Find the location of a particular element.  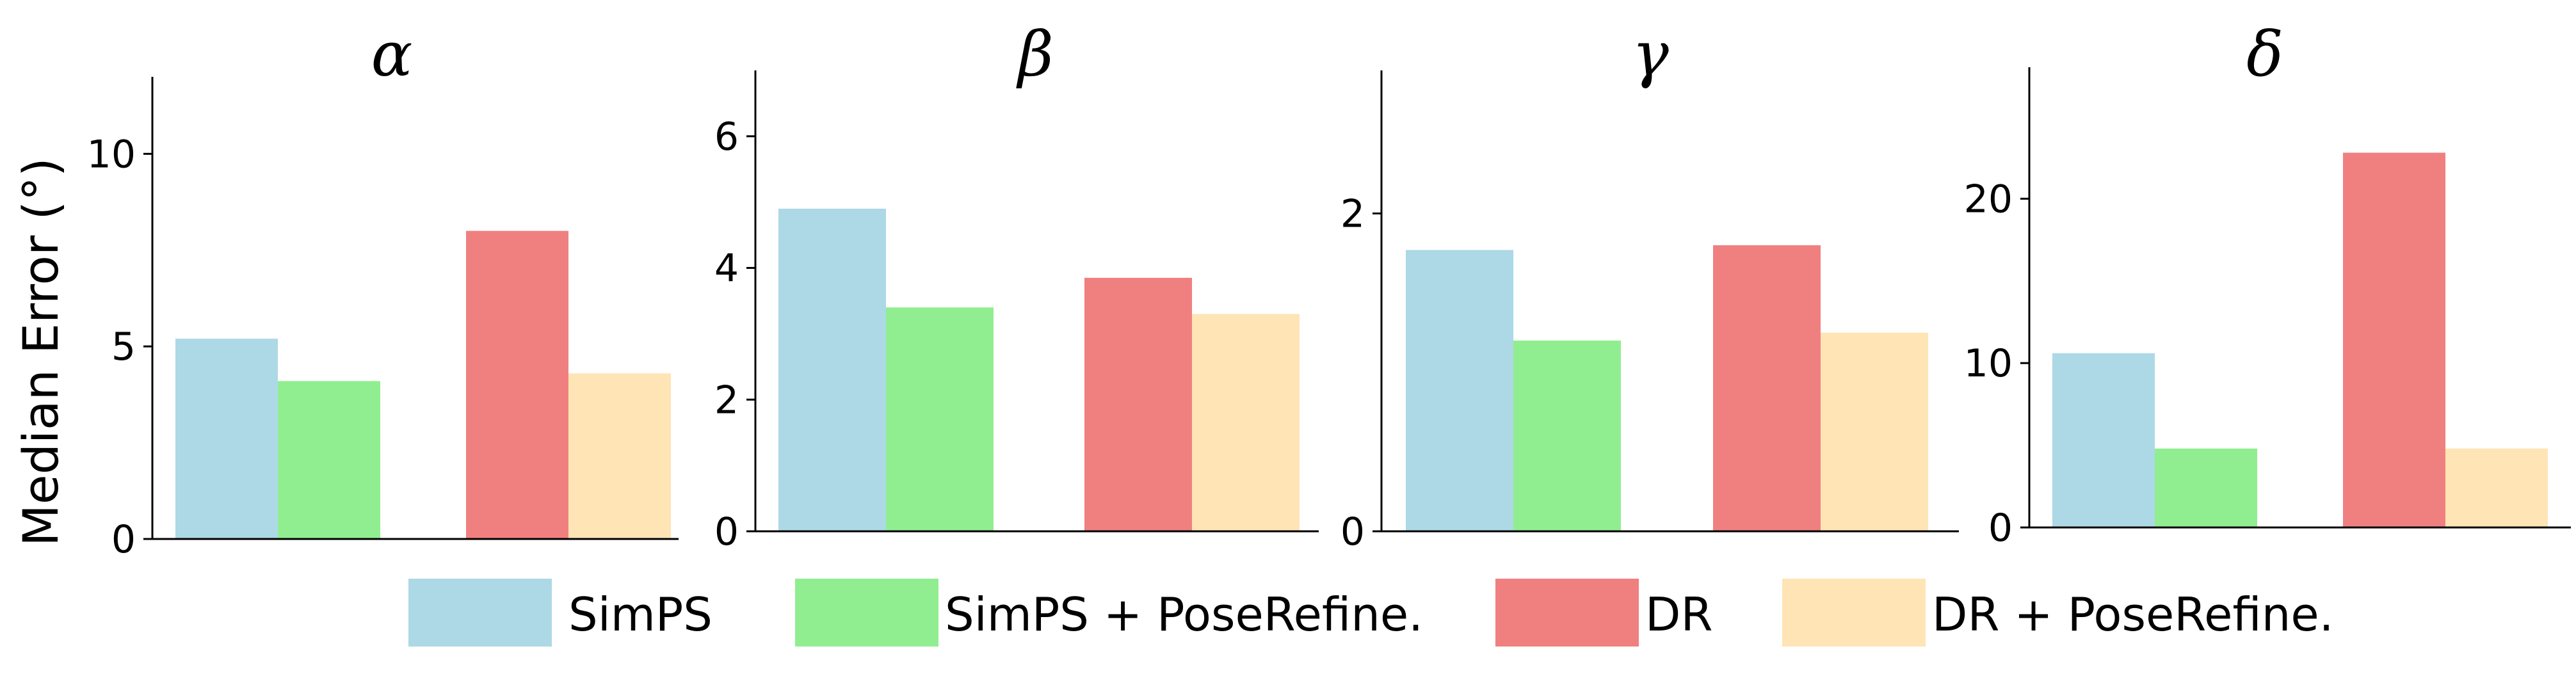

legend-label: SimPS is located at coordinates (640, 615).